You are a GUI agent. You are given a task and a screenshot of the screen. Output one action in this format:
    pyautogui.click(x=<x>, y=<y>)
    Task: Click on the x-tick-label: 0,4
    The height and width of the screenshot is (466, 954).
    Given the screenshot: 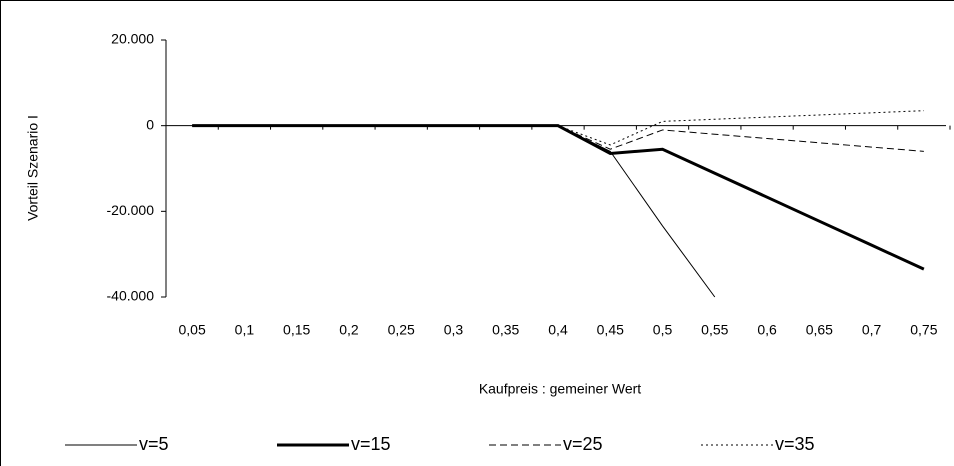 What is the action you would take?
    pyautogui.click(x=558, y=330)
    